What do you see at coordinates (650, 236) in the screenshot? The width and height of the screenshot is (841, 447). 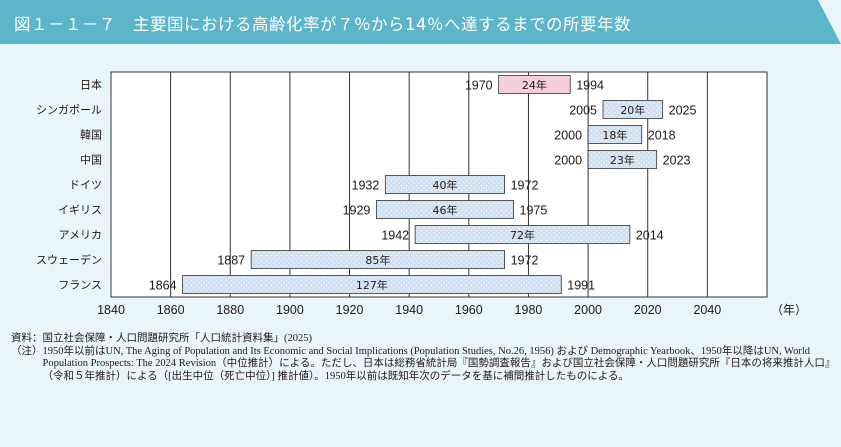 I see `end-year-label: 2014` at bounding box center [650, 236].